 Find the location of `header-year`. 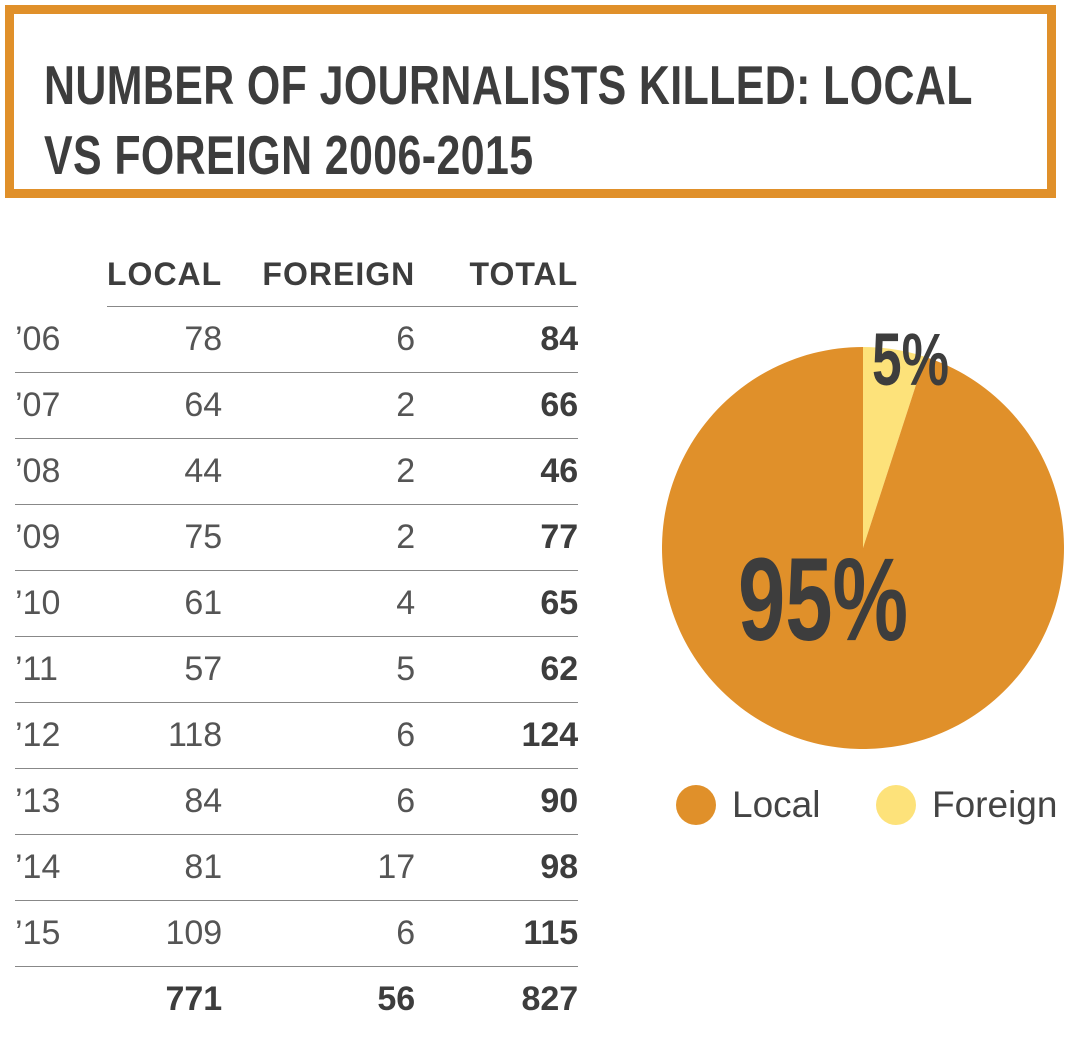

header-year is located at coordinates (61, 274).